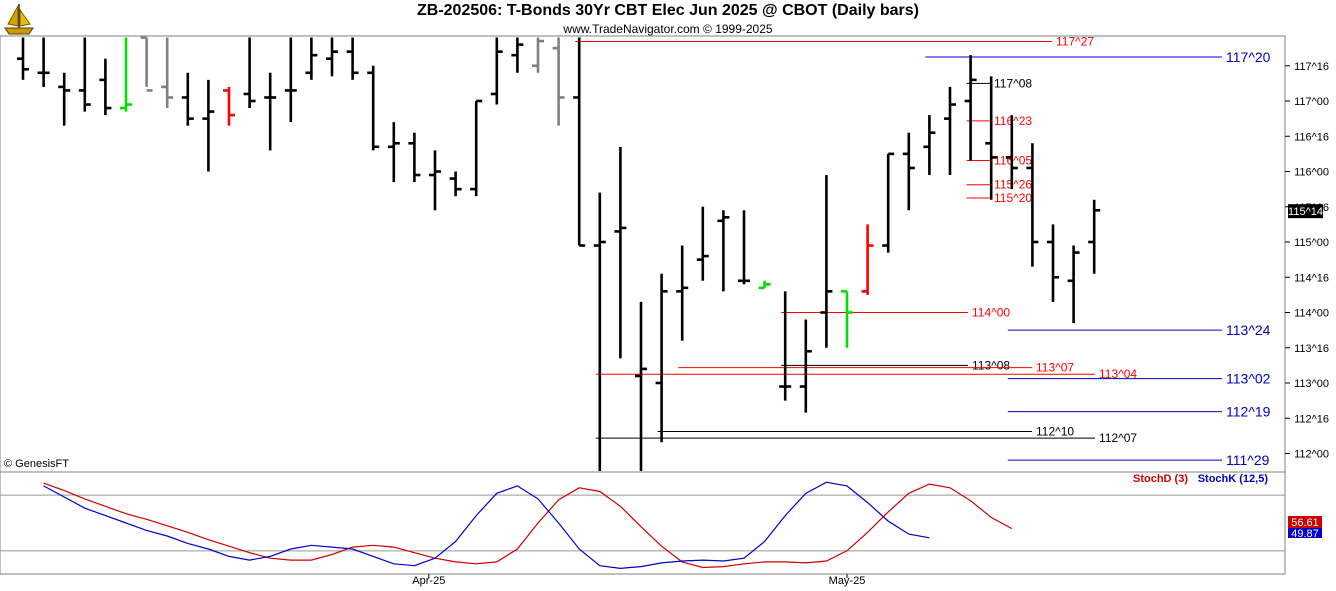  I want to click on level-label: 116^05, so click(1013, 160).